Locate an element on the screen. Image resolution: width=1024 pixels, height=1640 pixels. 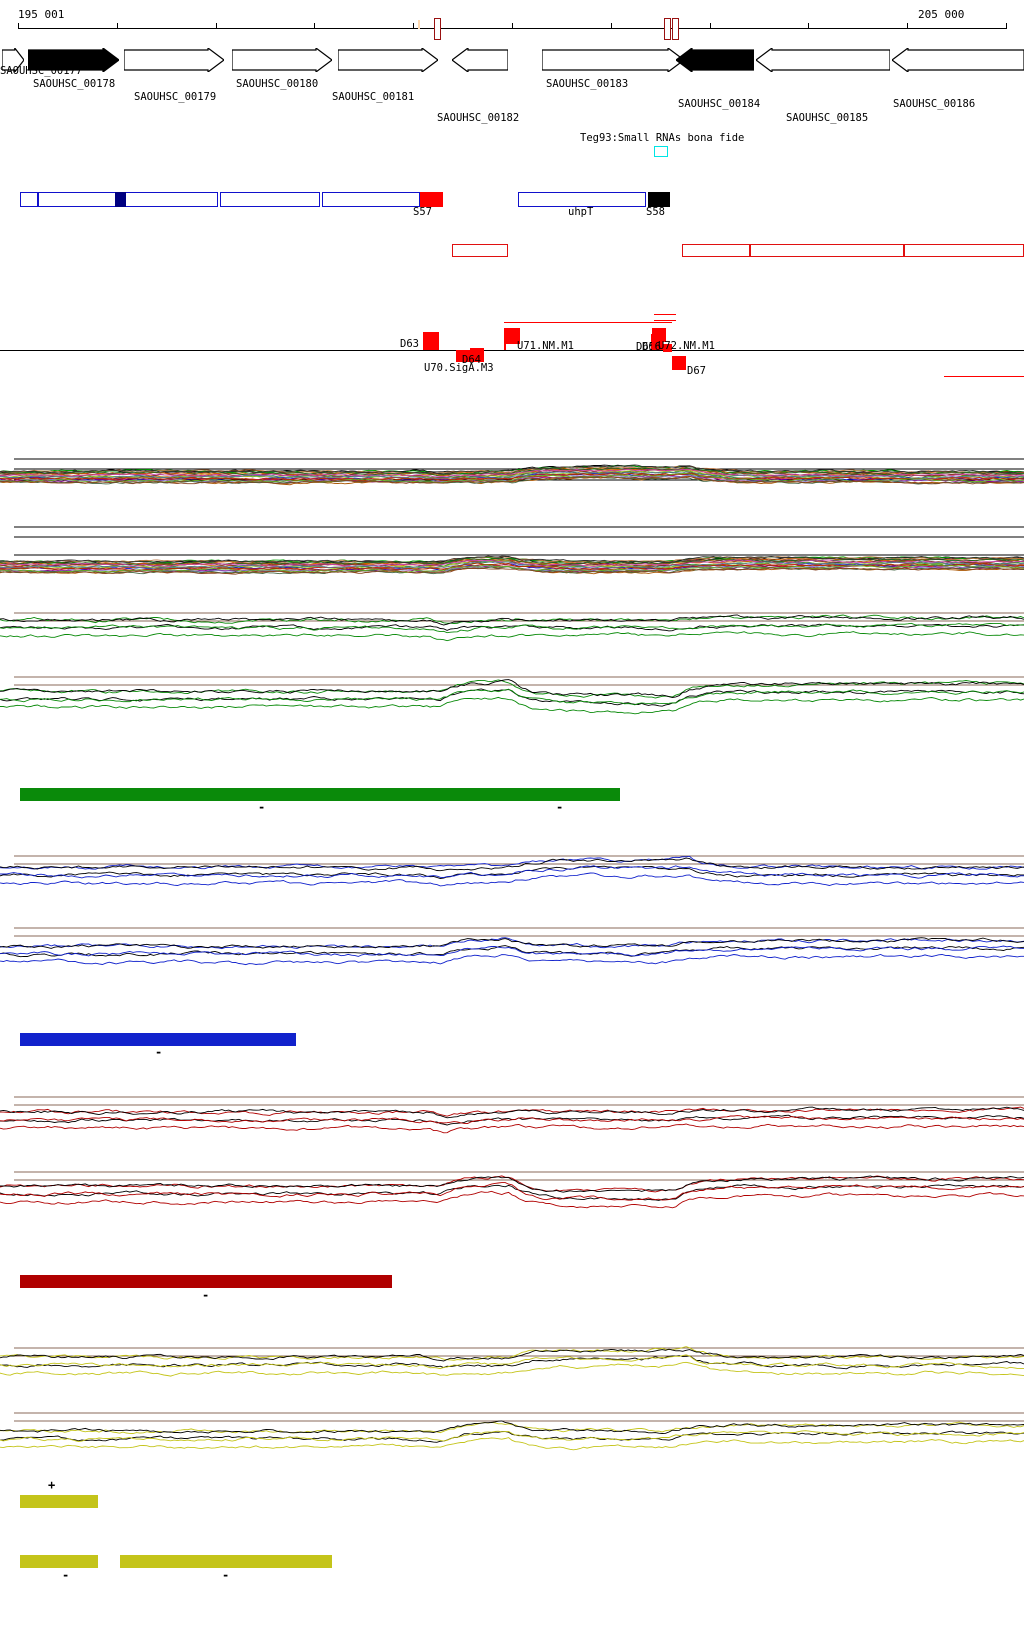
ruler-start-label: 195 001 is located at coordinates (41, 14).